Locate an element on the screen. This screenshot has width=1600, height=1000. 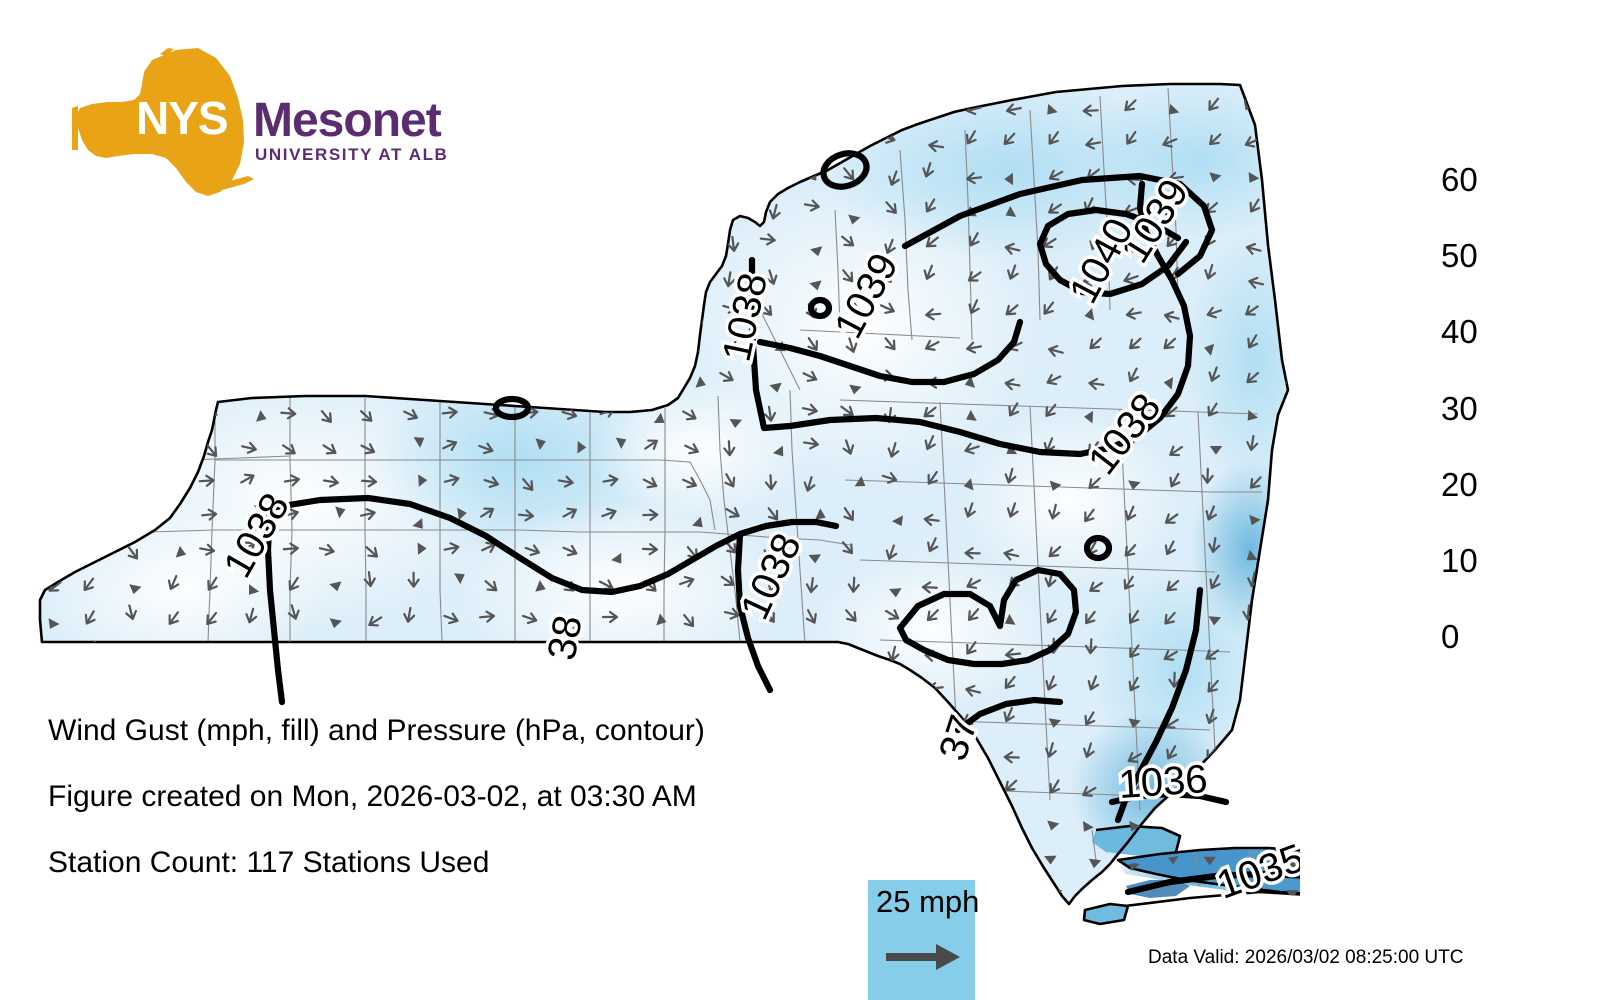
colorbar-gradient is located at coordinates (1387, 408).